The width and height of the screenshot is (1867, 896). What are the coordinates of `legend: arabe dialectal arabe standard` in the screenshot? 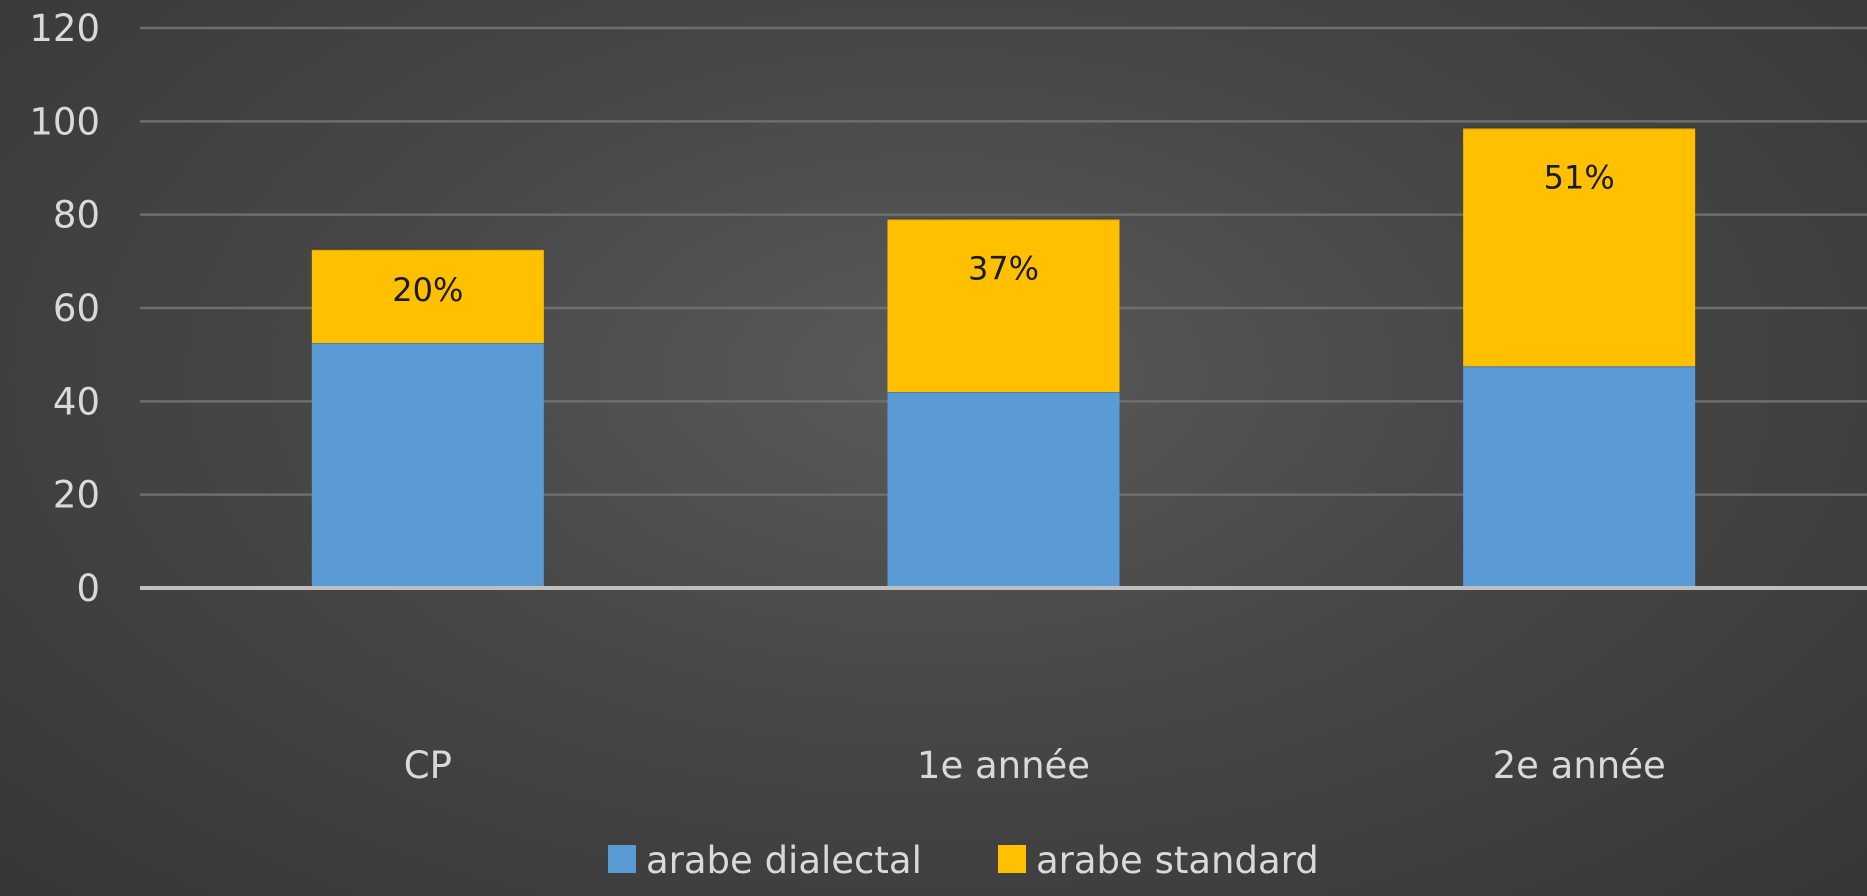 It's located at (963, 860).